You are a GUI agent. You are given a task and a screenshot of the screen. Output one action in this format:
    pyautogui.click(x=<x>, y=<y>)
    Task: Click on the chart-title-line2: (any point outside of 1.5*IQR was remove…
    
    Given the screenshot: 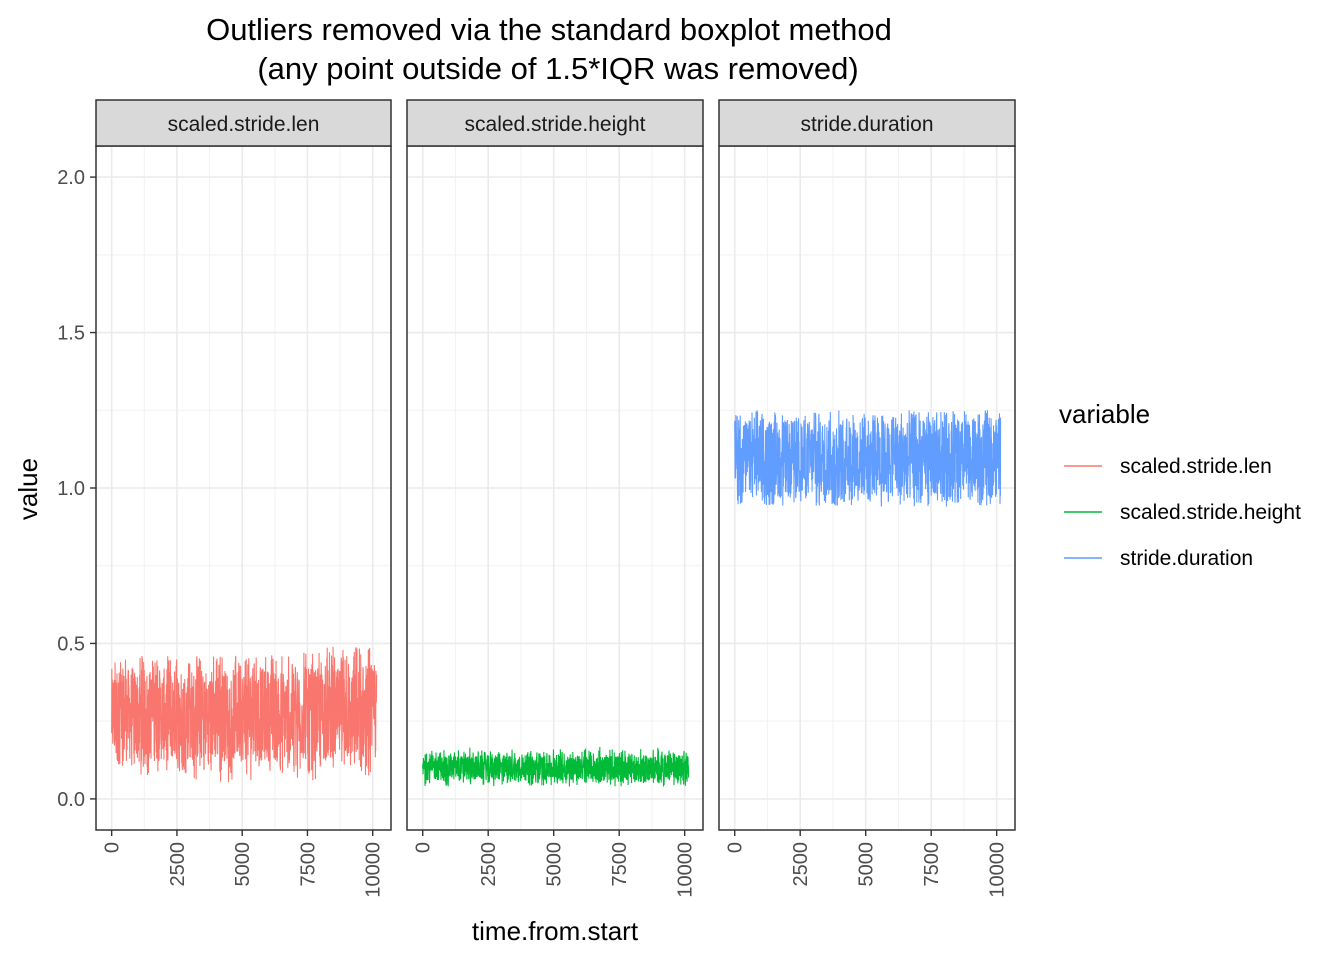 What is the action you would take?
    pyautogui.click(x=557, y=68)
    